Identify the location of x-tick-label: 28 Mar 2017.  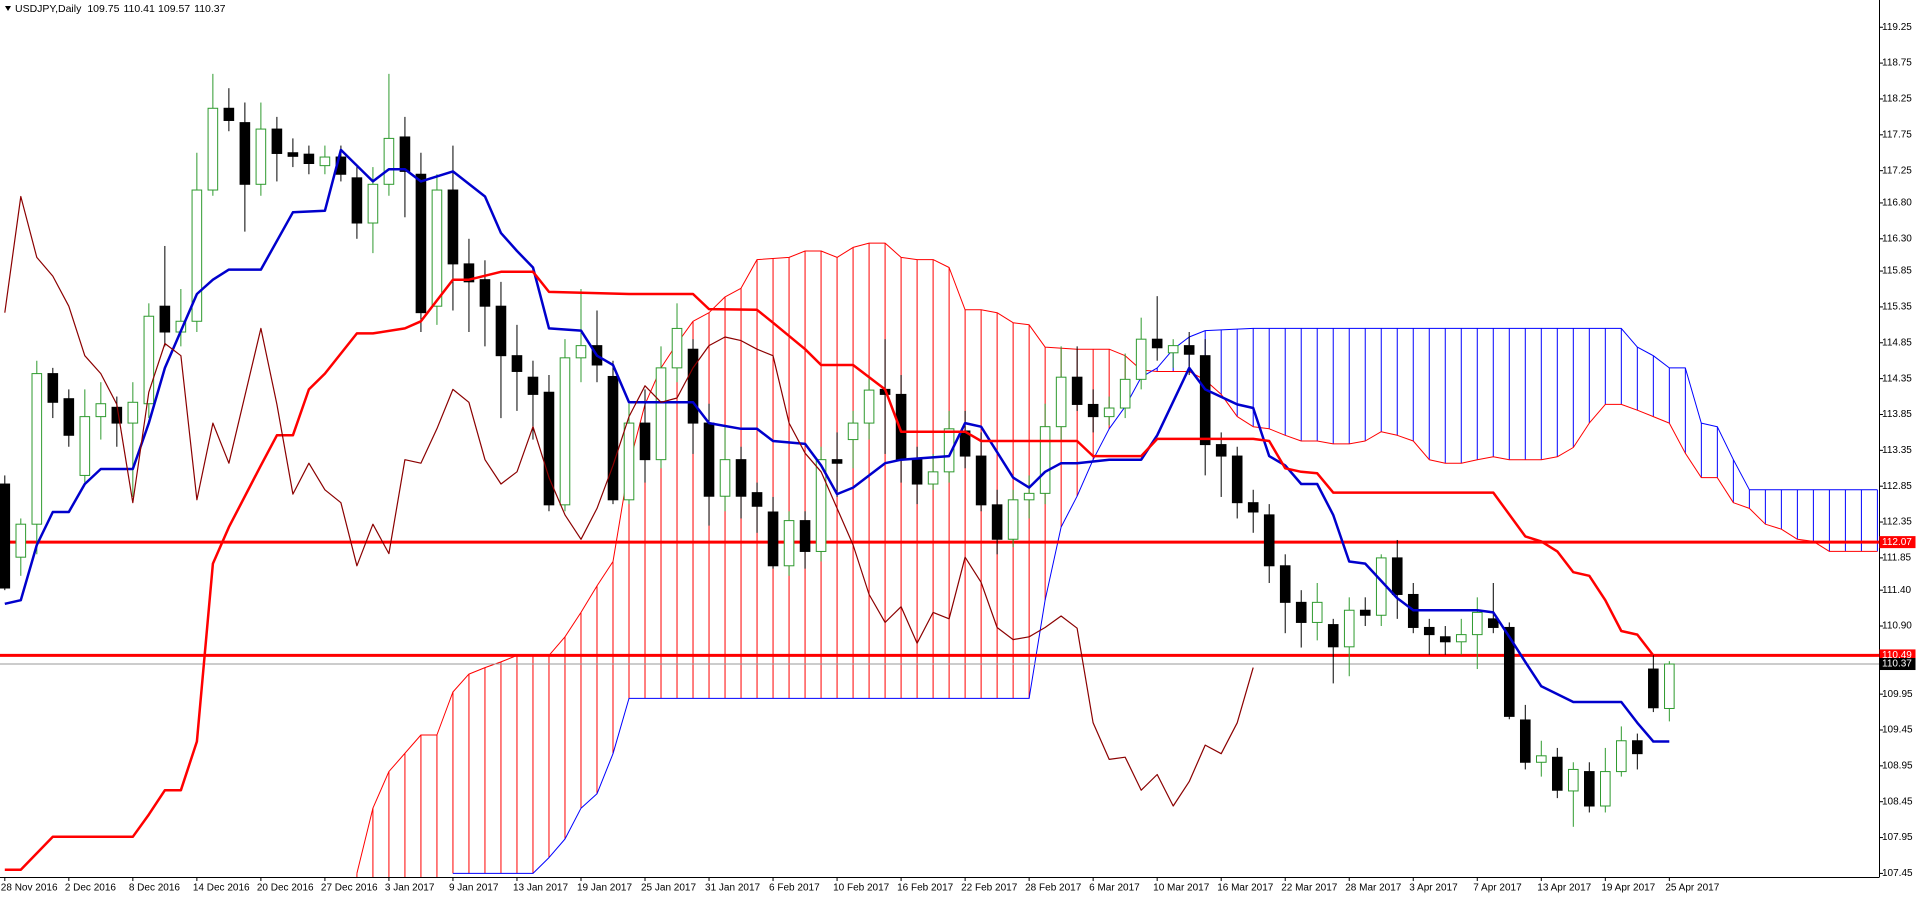
(1373, 888).